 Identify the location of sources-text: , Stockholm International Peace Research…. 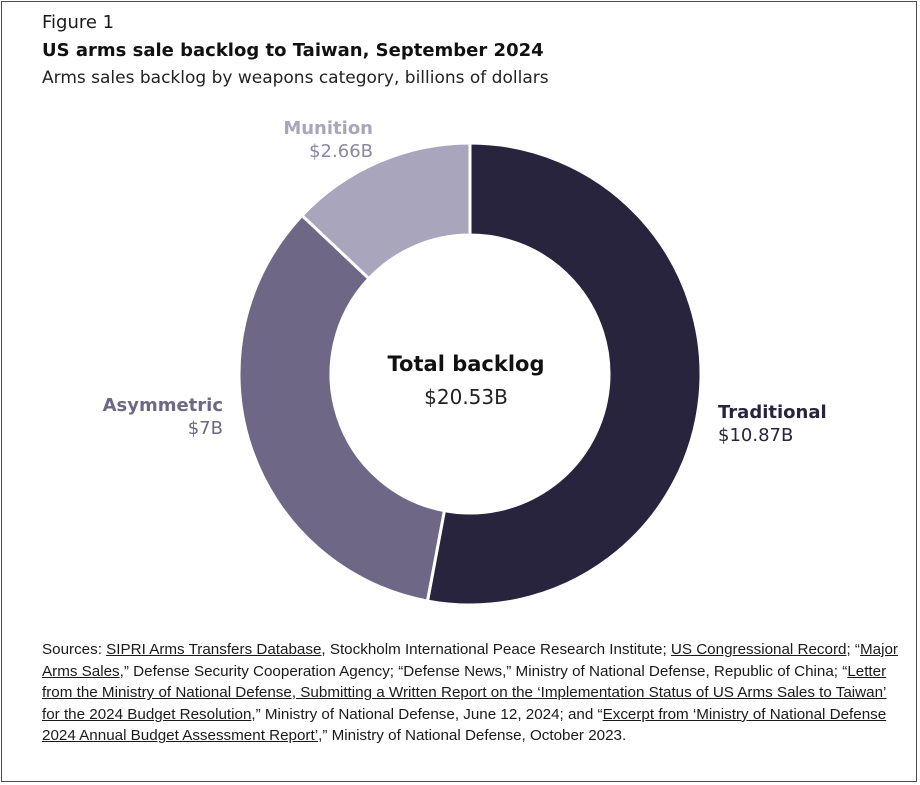
(496, 649).